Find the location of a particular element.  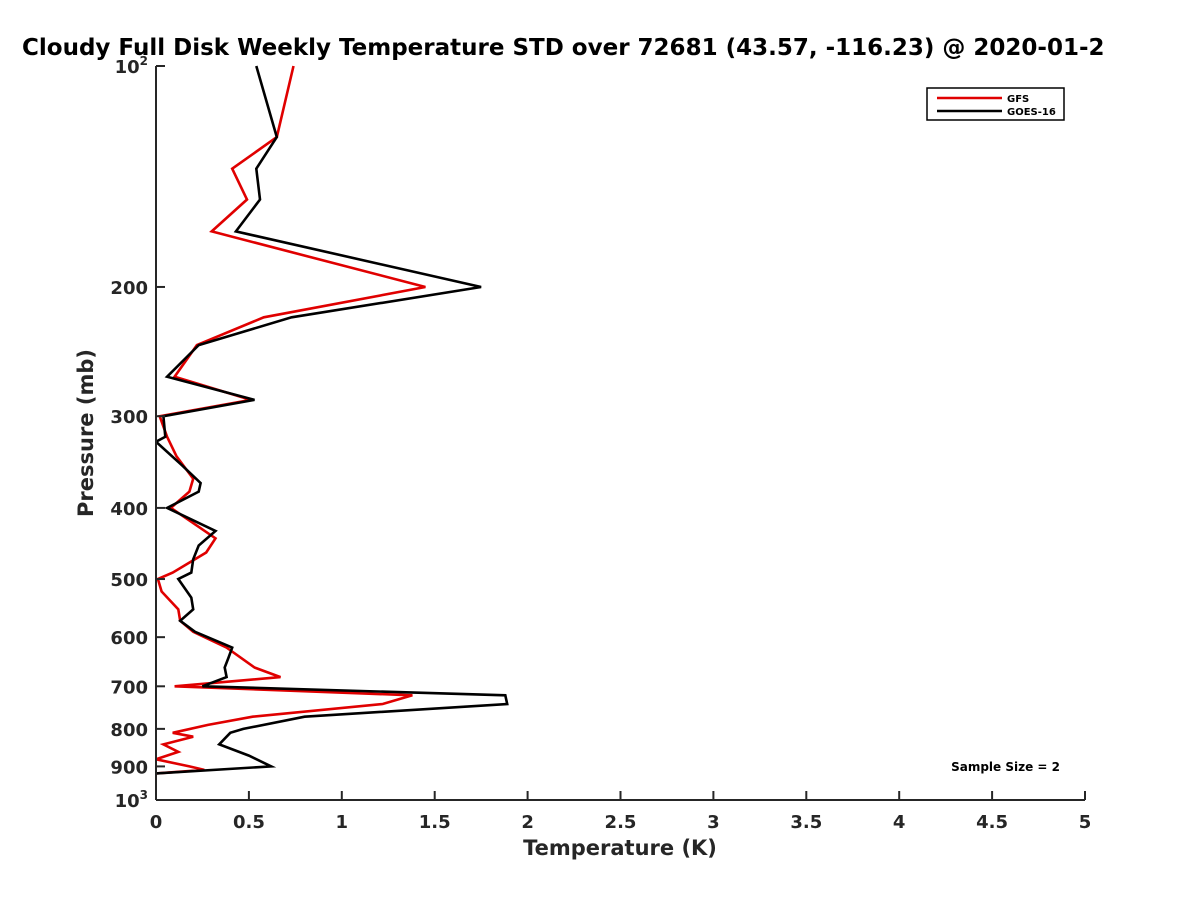

y-tick-label: 800 is located at coordinates (129, 730).